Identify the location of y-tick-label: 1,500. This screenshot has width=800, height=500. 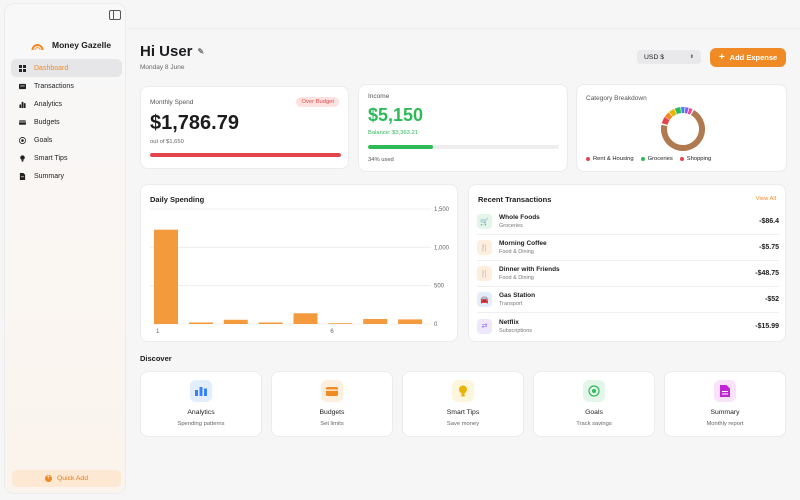
(442, 210).